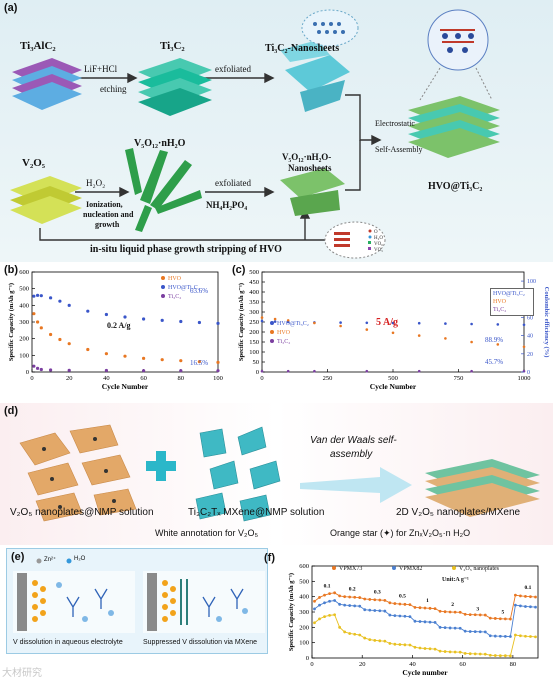  Describe the element at coordinates (387, 322) in the screenshot. I see `chart-c-rate: 5 A/g` at that location.